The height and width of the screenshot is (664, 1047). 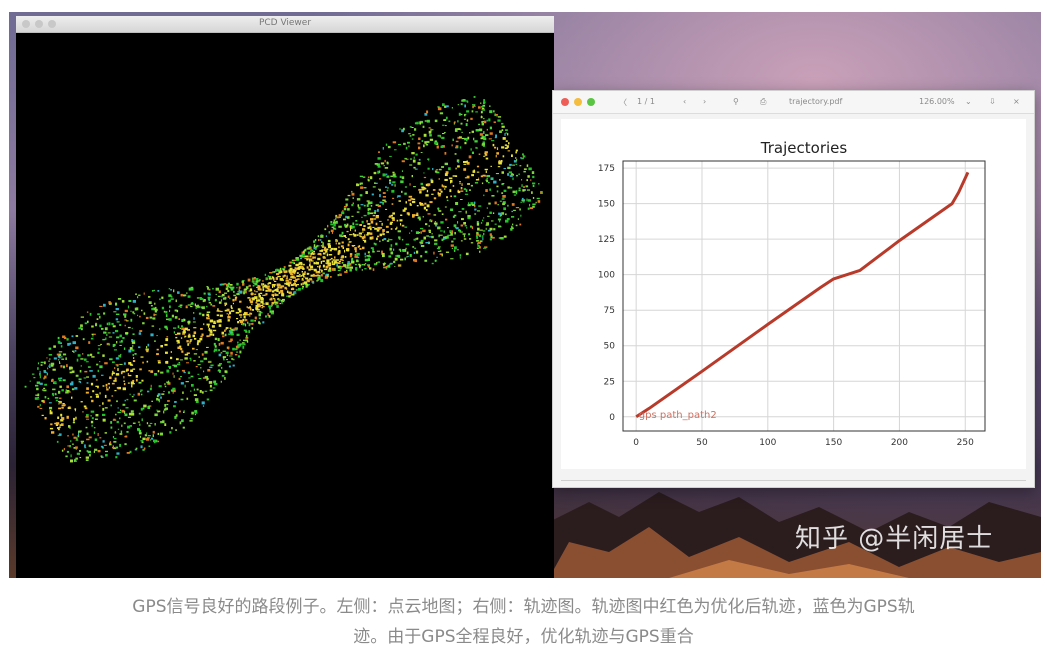 I want to click on chevron-down-icon: ⌄, so click(x=968, y=101).